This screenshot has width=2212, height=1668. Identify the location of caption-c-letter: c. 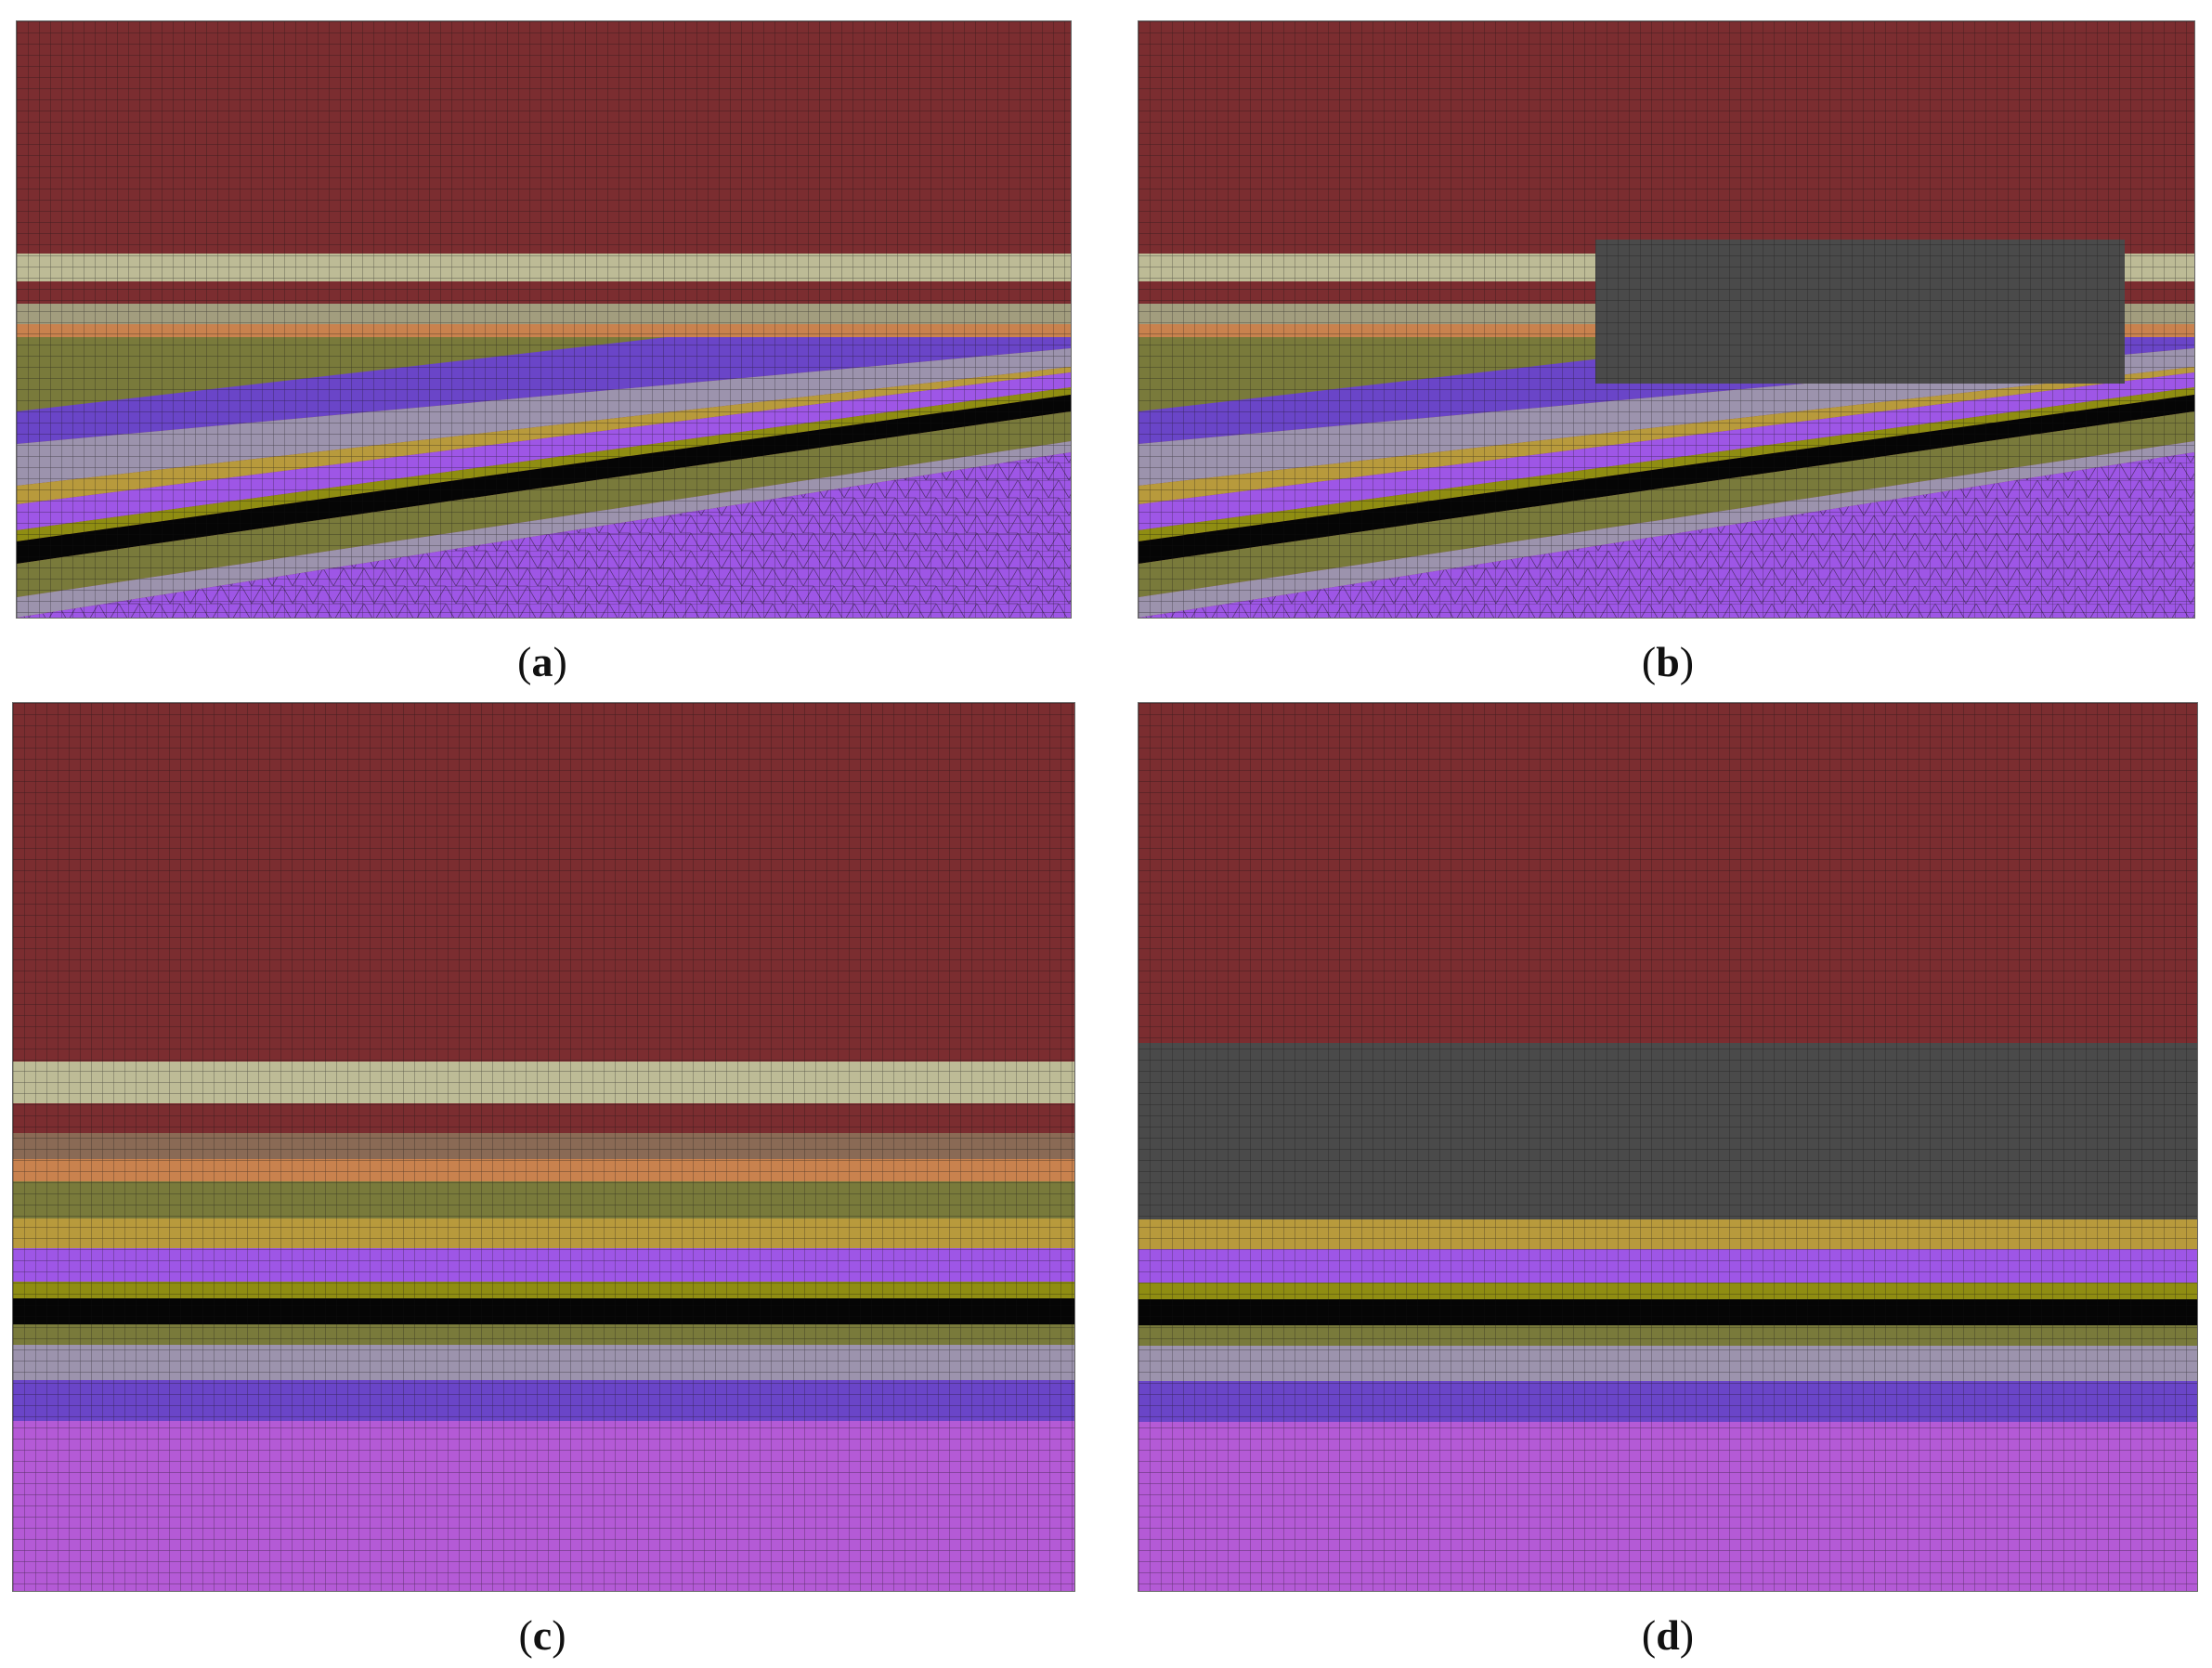
(543, 1635).